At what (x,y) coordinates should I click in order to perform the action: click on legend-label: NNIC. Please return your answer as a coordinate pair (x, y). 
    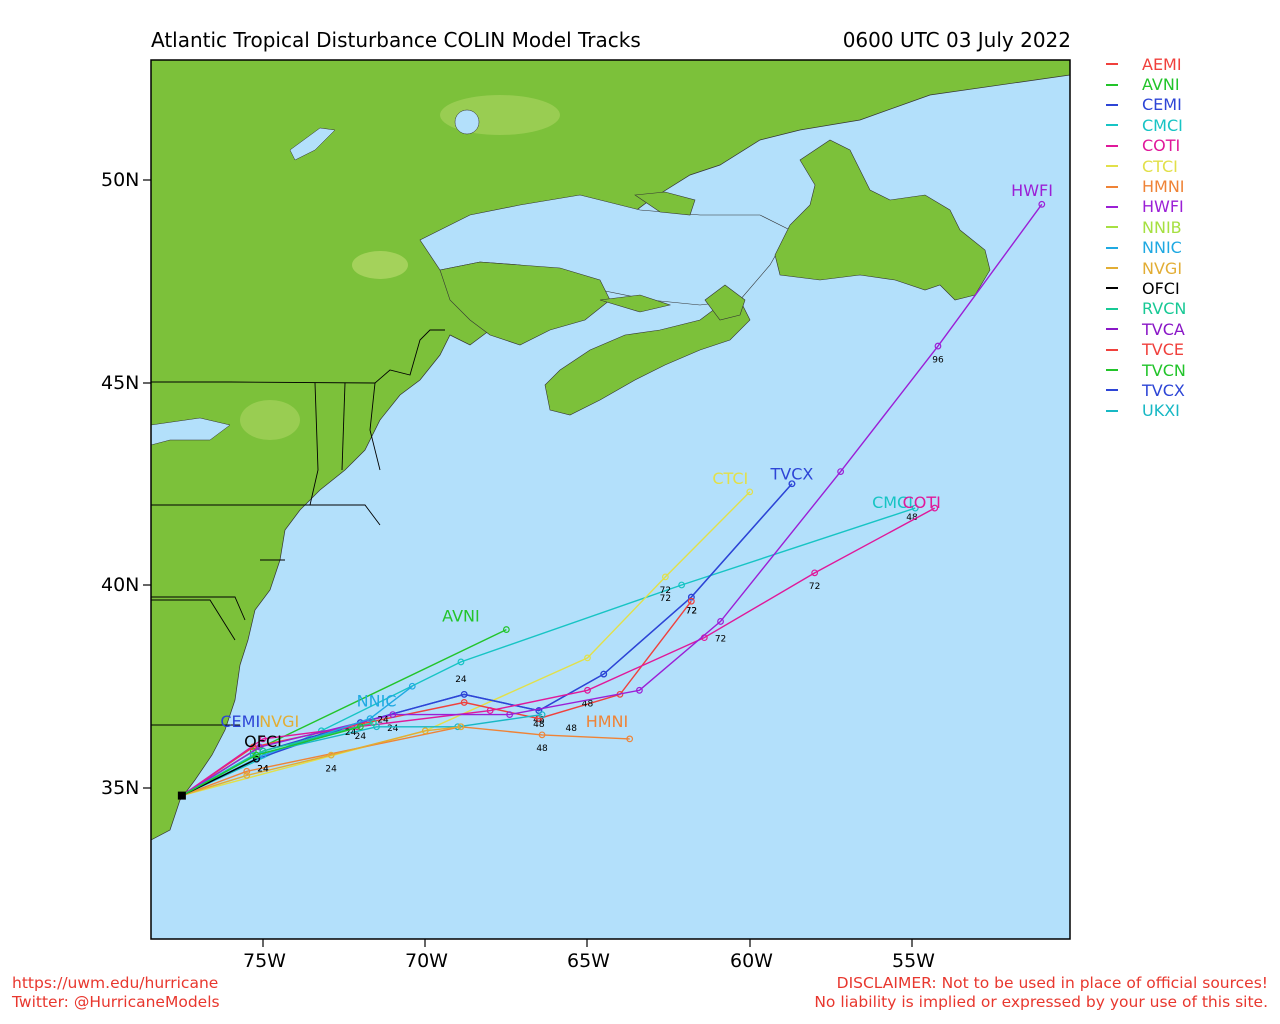
    Looking at the image, I should click on (1162, 248).